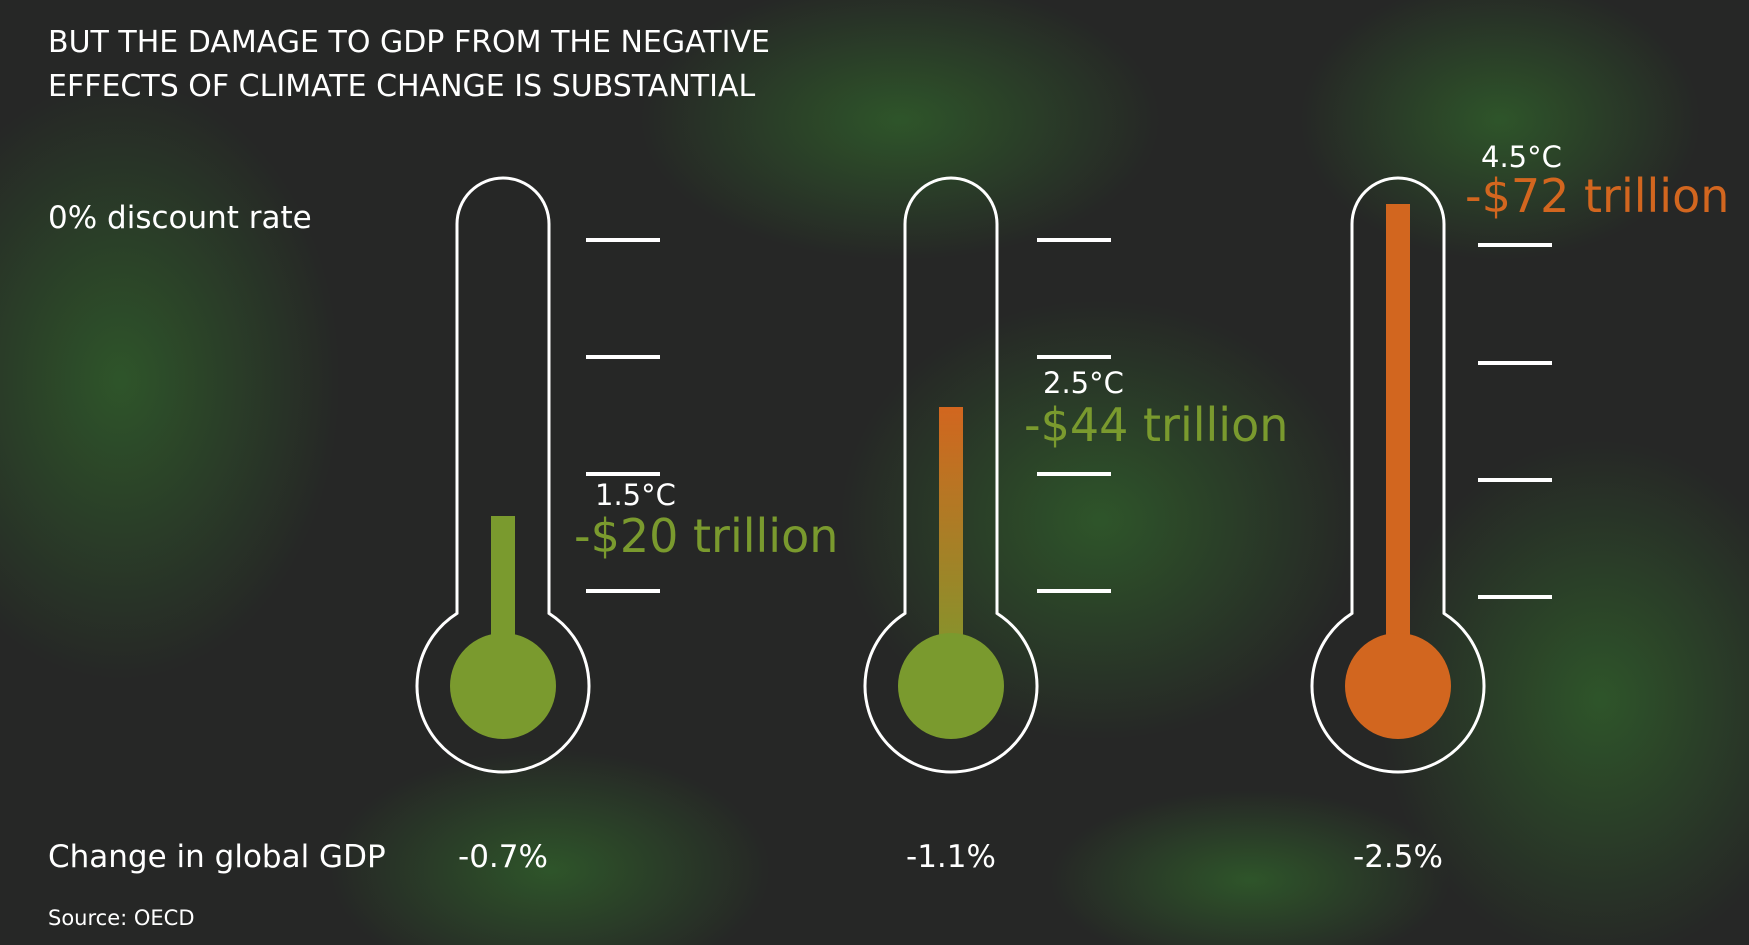 This screenshot has height=945, width=1749. What do you see at coordinates (121, 918) in the screenshot?
I see `source: Source: OECD` at bounding box center [121, 918].